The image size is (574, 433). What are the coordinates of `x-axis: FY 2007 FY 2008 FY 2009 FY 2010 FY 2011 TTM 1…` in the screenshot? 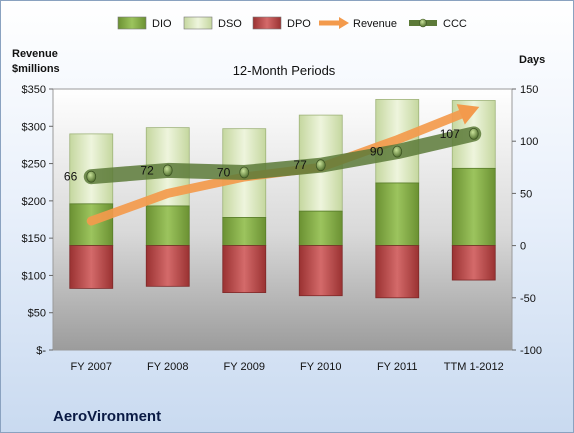 It's located at (287, 367).